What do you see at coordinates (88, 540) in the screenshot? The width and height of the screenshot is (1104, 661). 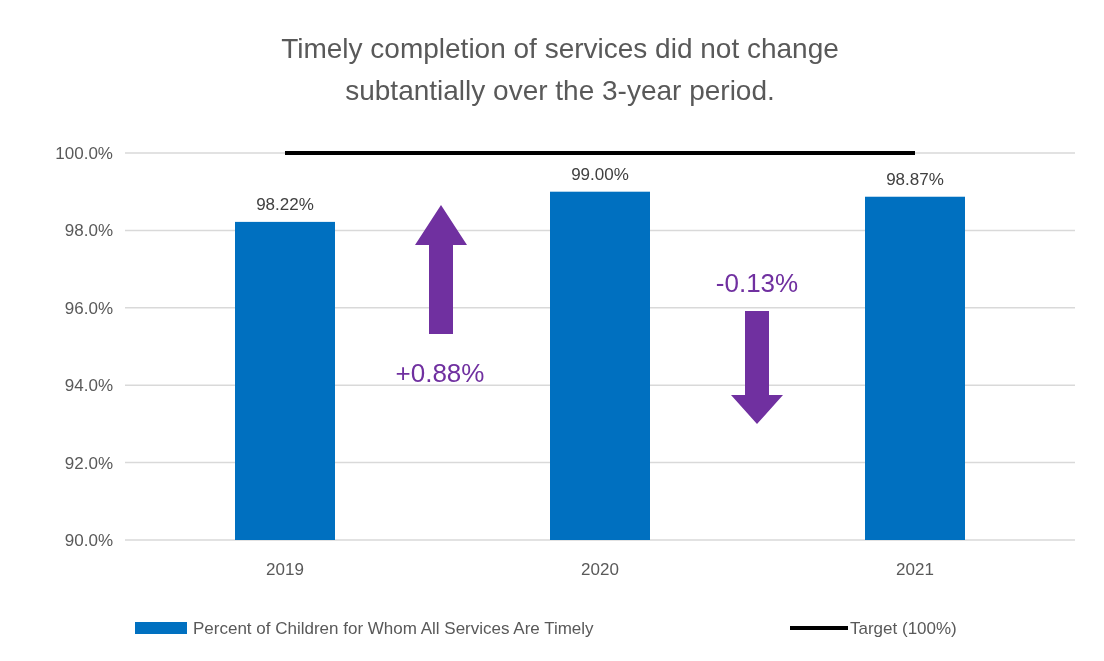 I see `y-tick-label: 90.0%` at bounding box center [88, 540].